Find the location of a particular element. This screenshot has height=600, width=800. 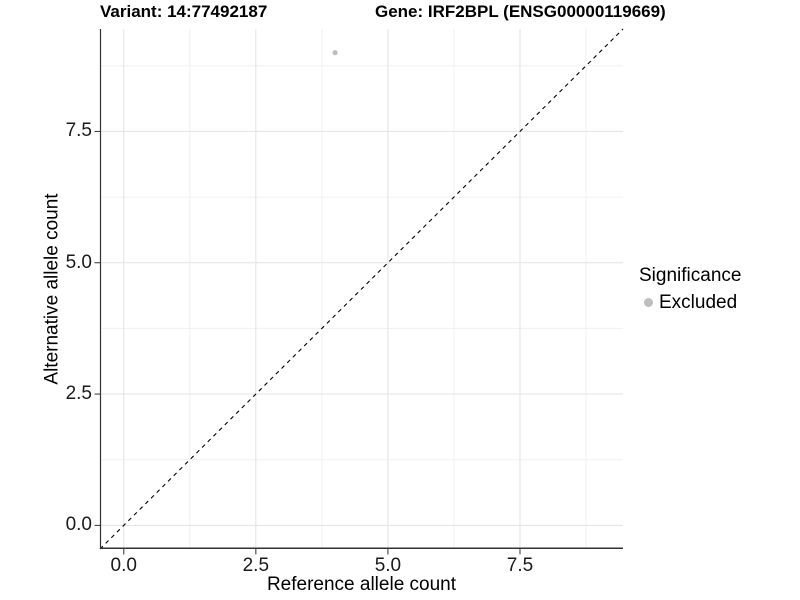

legend-items: Excluded is located at coordinates (690, 302).